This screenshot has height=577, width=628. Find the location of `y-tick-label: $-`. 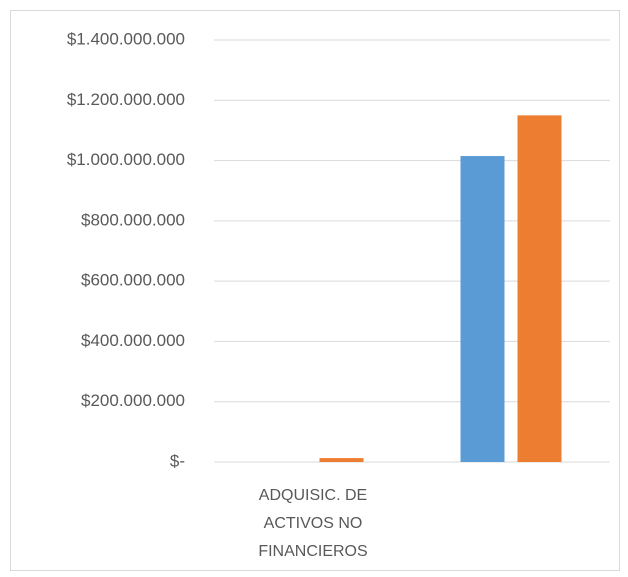

y-tick-label: $- is located at coordinates (177, 460).